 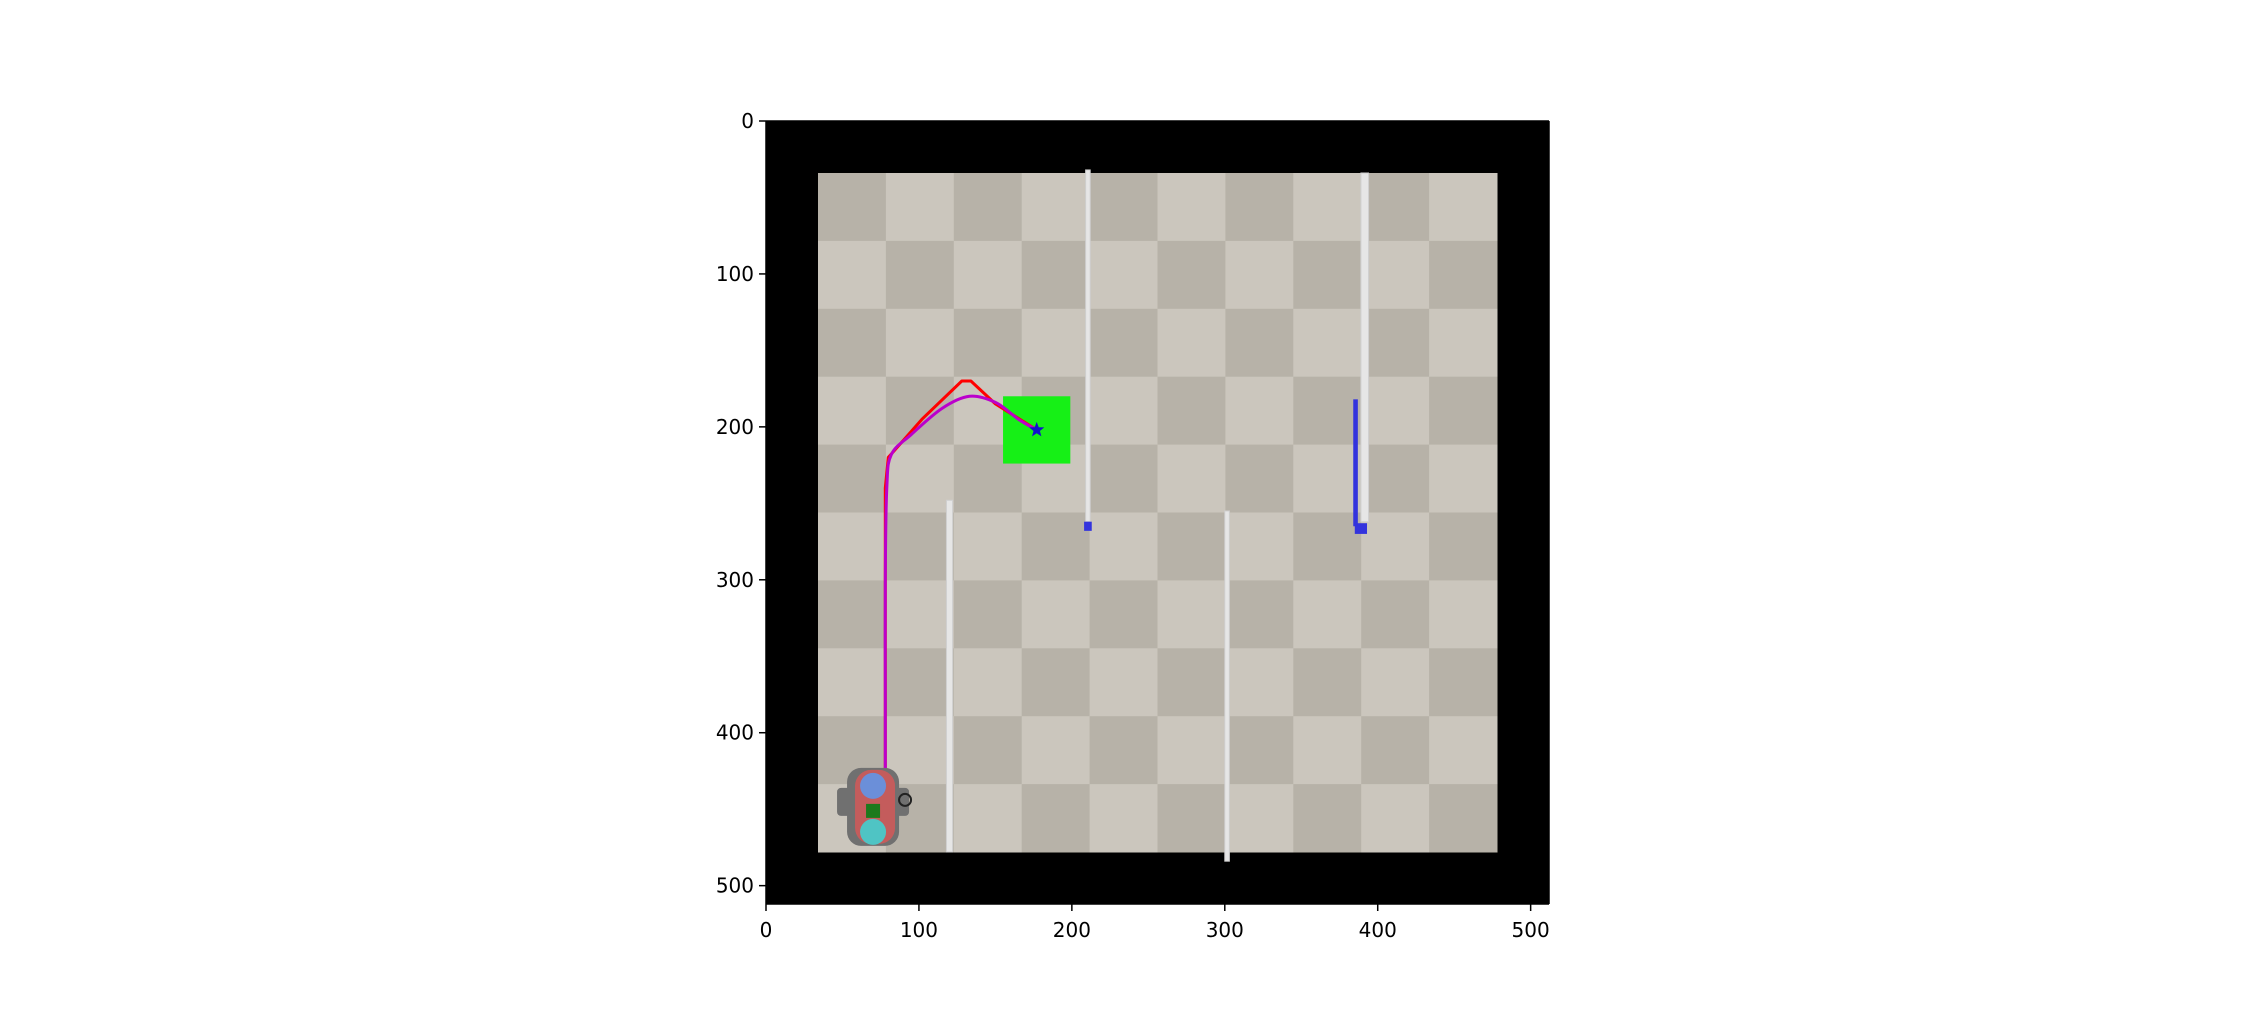 What do you see at coordinates (1072, 930) in the screenshot?
I see `x-tick-label: 200` at bounding box center [1072, 930].